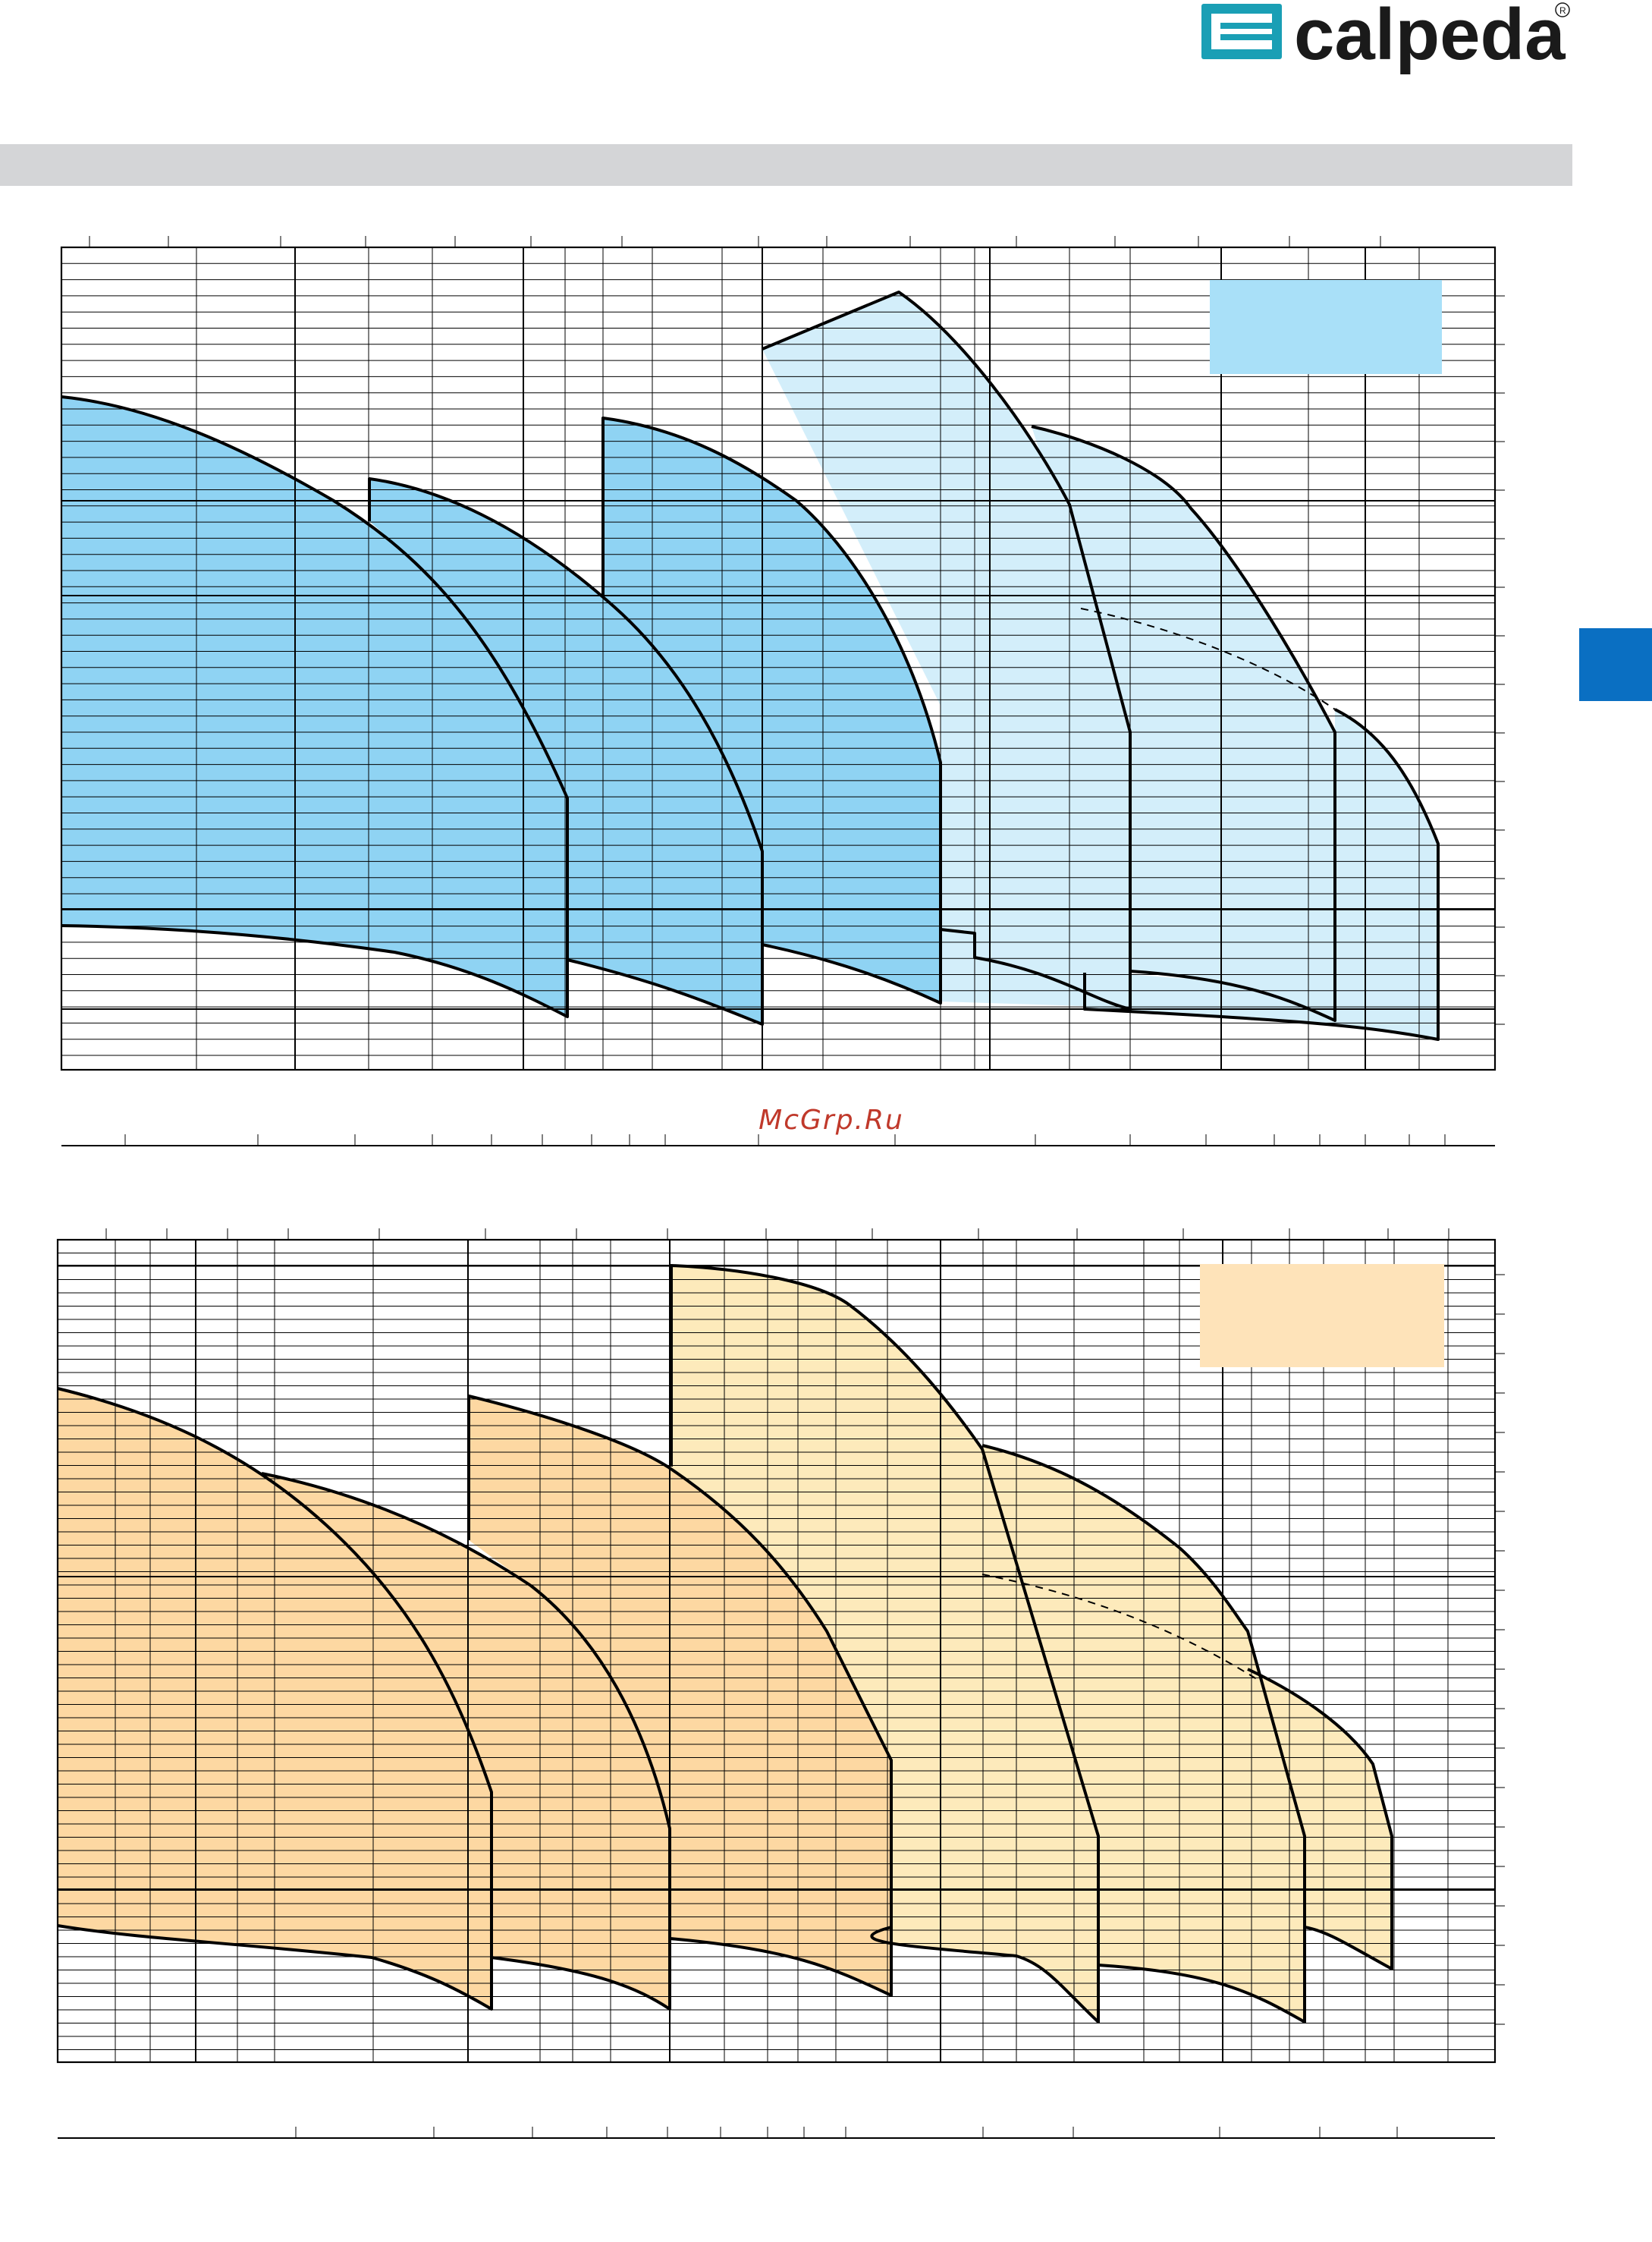 This screenshot has height=2242, width=1652. I want to click on watermark: McGrp.Ru, so click(831, 1120).